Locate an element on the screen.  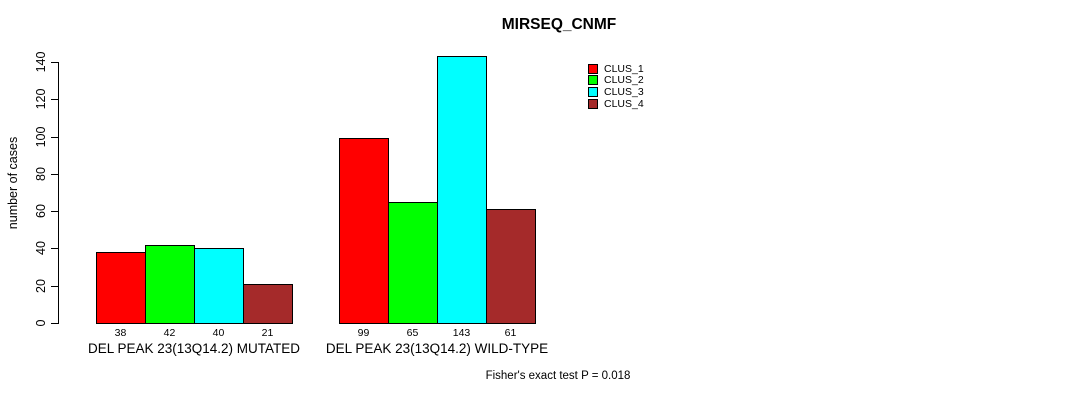
y-tick-label: 0 is located at coordinates (41, 323).